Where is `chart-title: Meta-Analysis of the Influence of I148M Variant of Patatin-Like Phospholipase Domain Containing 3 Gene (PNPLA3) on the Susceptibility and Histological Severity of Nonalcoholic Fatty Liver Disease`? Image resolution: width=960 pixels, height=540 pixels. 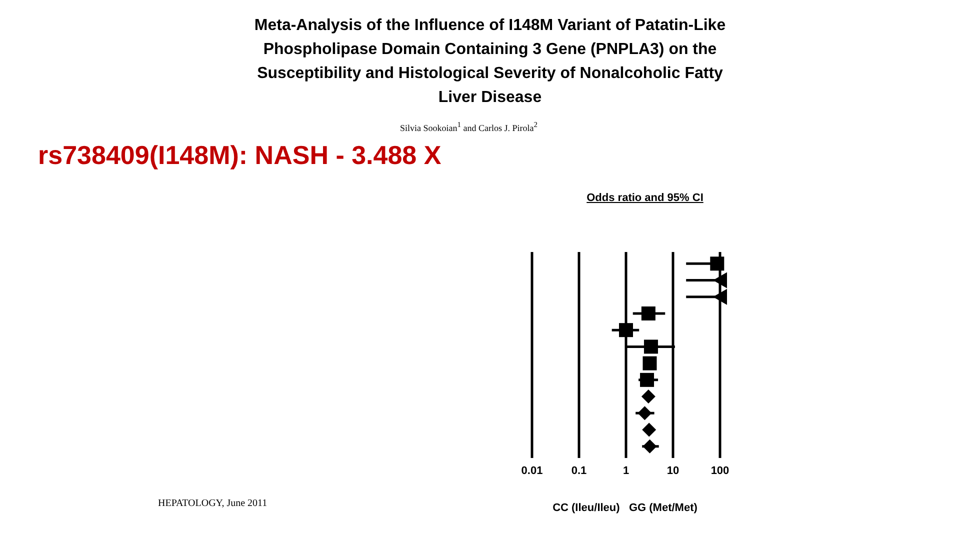
chart-title: Meta-Analysis of the Influence of I148M Variant of Patatin-Like Phospholipase Domain Containing 3 Gene (PNPLA3) on the Susceptibility and Histological Severity of Nonalcoholic Fatty Liver Disease is located at coordinates (490, 62).